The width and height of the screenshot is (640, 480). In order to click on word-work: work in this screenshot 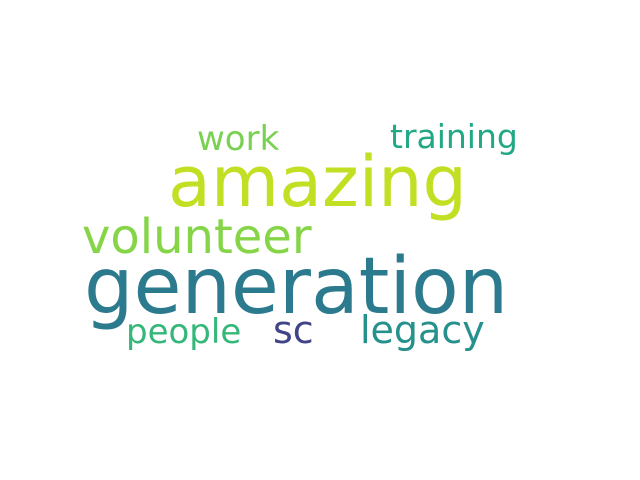, I will do `click(238, 139)`.